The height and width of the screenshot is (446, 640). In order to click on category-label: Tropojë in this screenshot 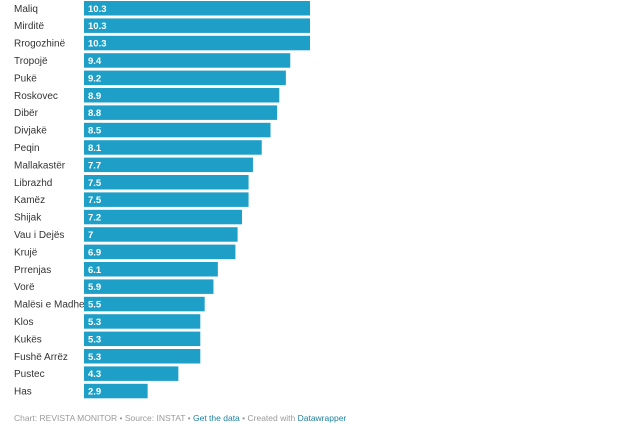, I will do `click(31, 61)`.